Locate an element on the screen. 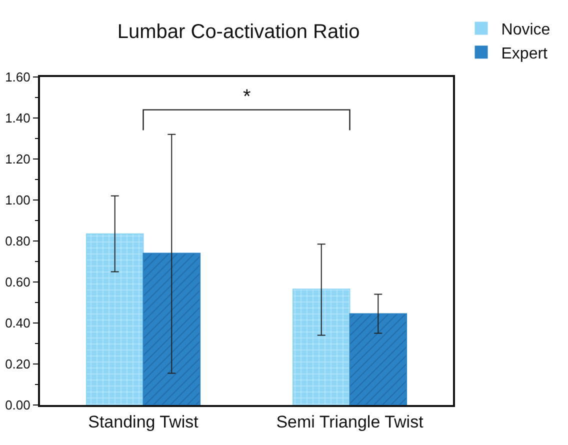 The height and width of the screenshot is (445, 568). x-tick-label: Semi Triangle Twist is located at coordinates (350, 422).